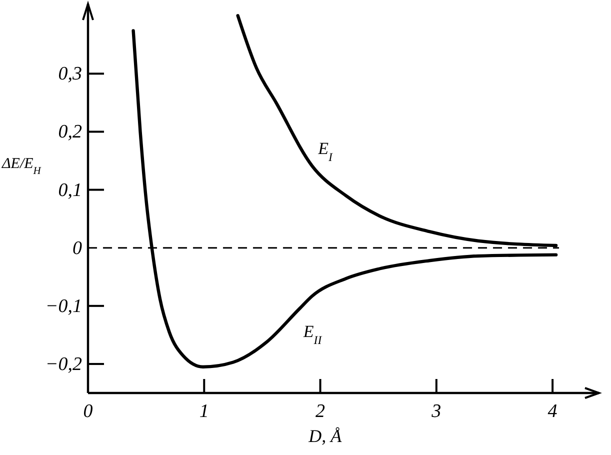 This screenshot has width=611, height=455. I want to click on y-tick-label: 0,3, so click(70, 74).